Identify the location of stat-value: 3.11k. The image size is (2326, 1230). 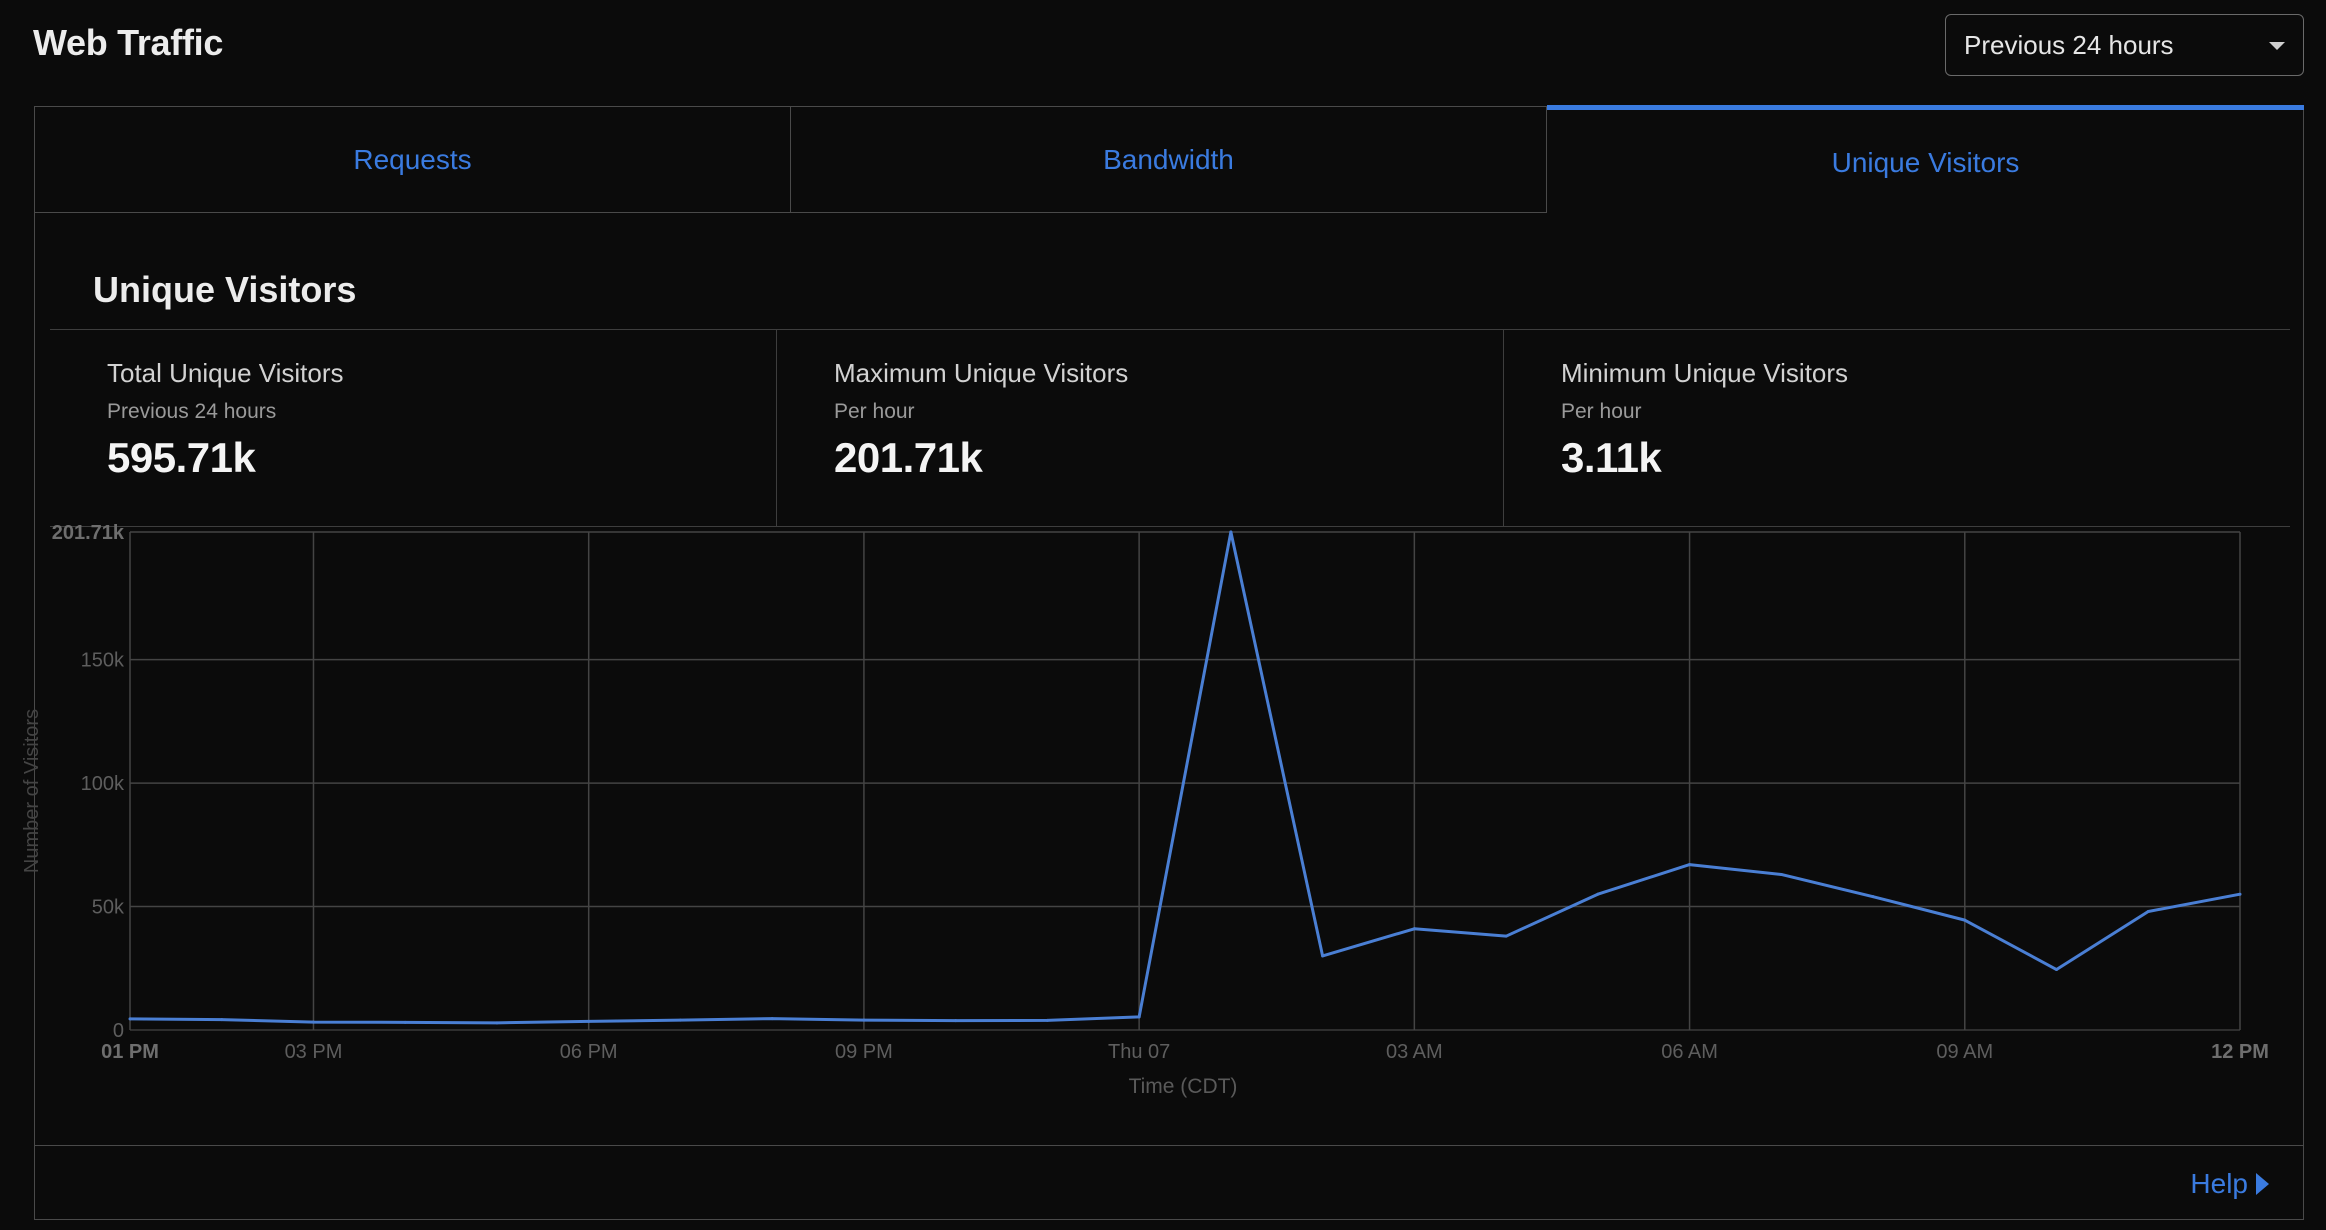
(1611, 457).